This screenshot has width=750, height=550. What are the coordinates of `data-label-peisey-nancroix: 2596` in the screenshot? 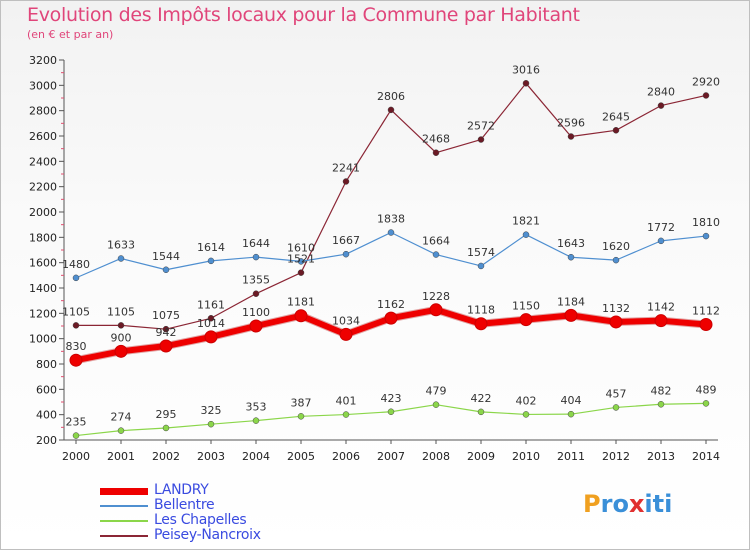 It's located at (571, 123).